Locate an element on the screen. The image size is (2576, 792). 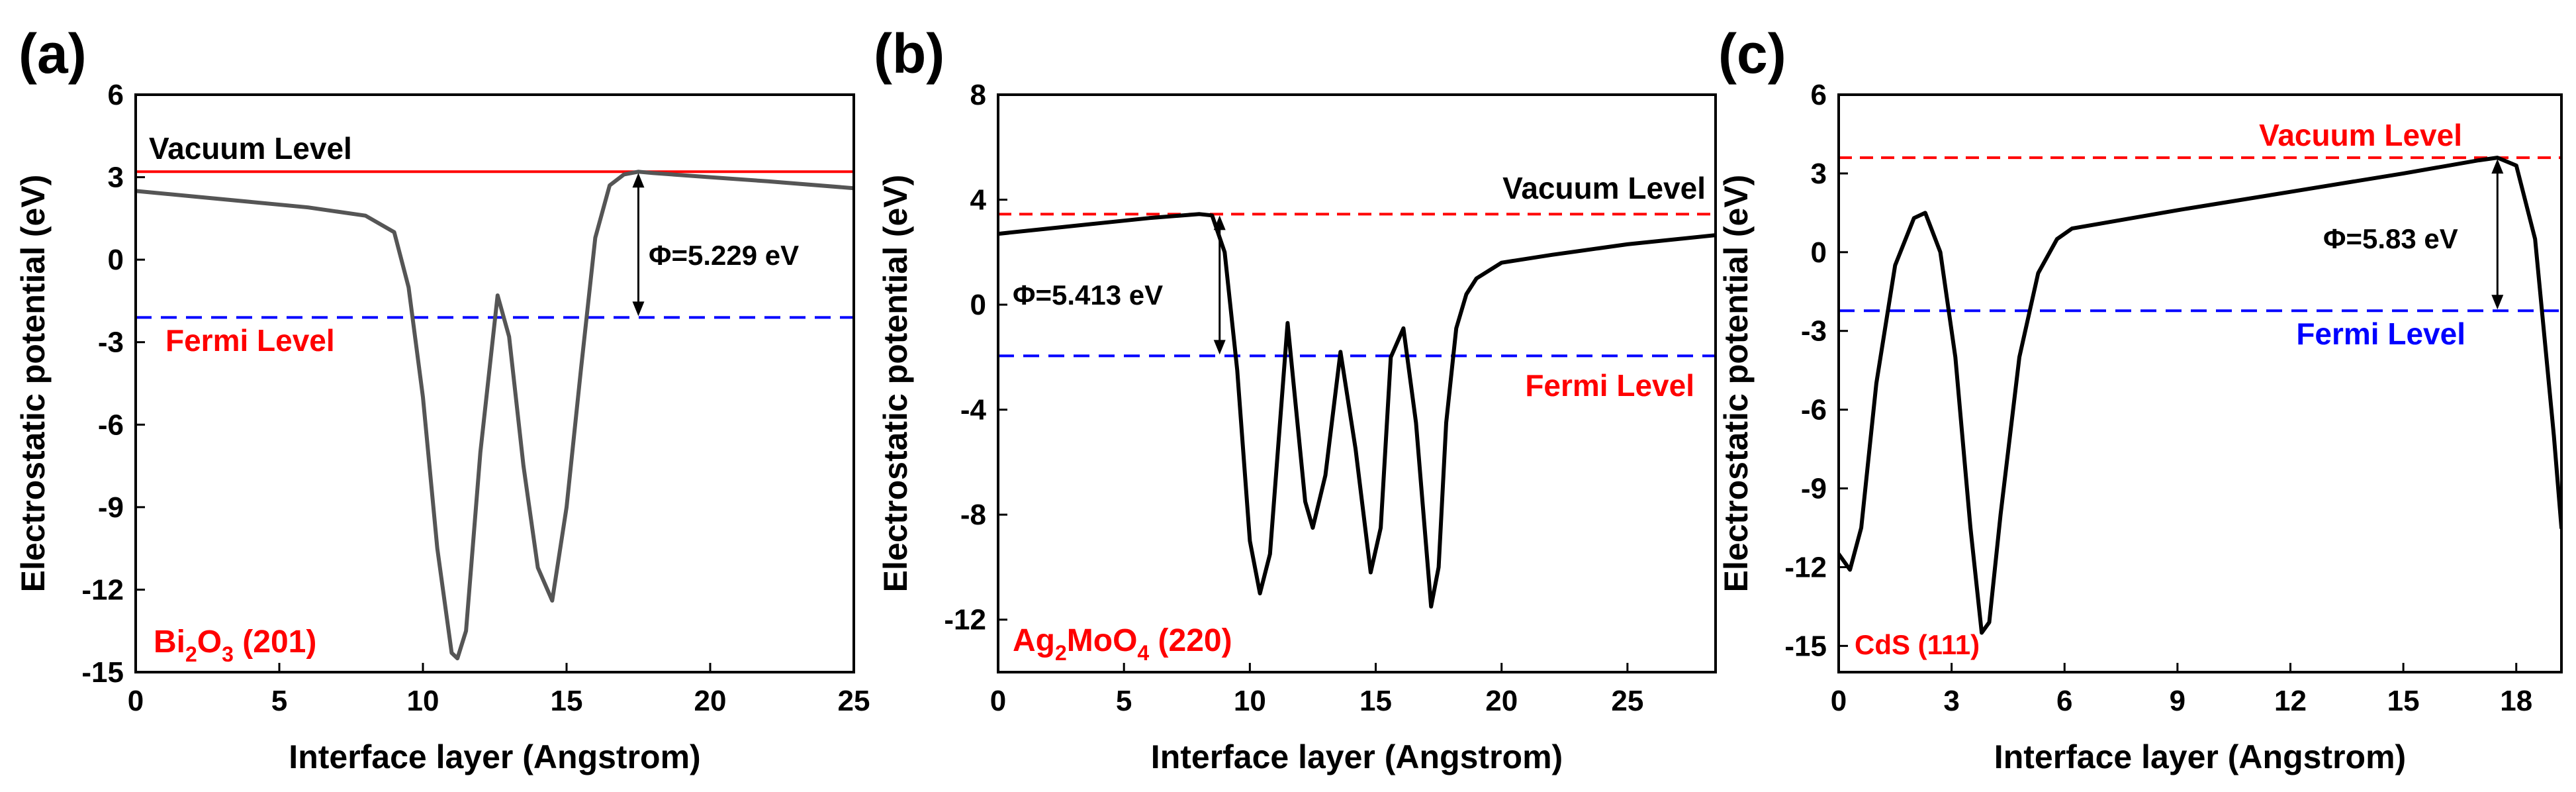
x-tick-label: 9 is located at coordinates (2177, 701).